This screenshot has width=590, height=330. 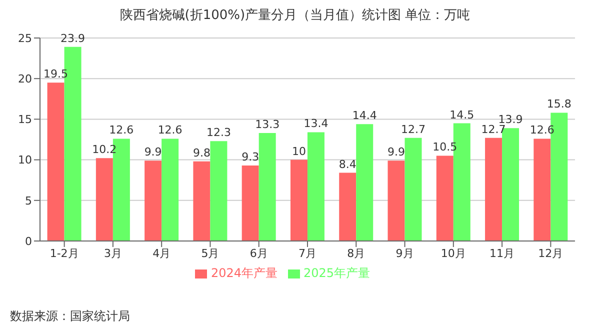 What do you see at coordinates (28, 241) in the screenshot?
I see `y-tick-label: 0` at bounding box center [28, 241].